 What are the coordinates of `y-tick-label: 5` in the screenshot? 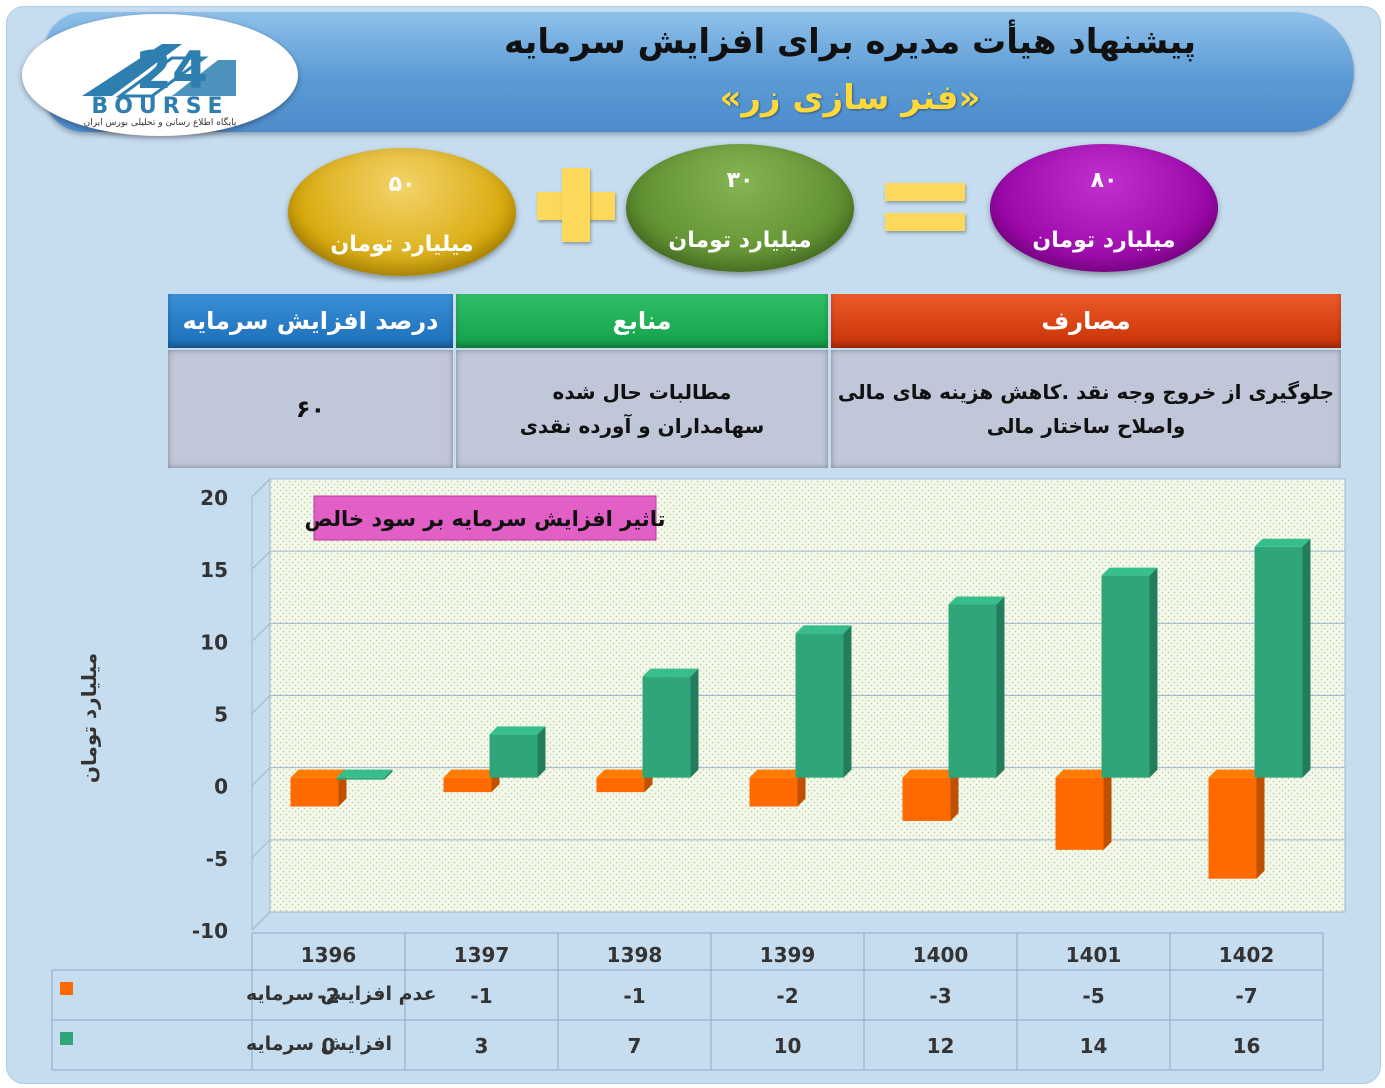 It's located at (221, 715).